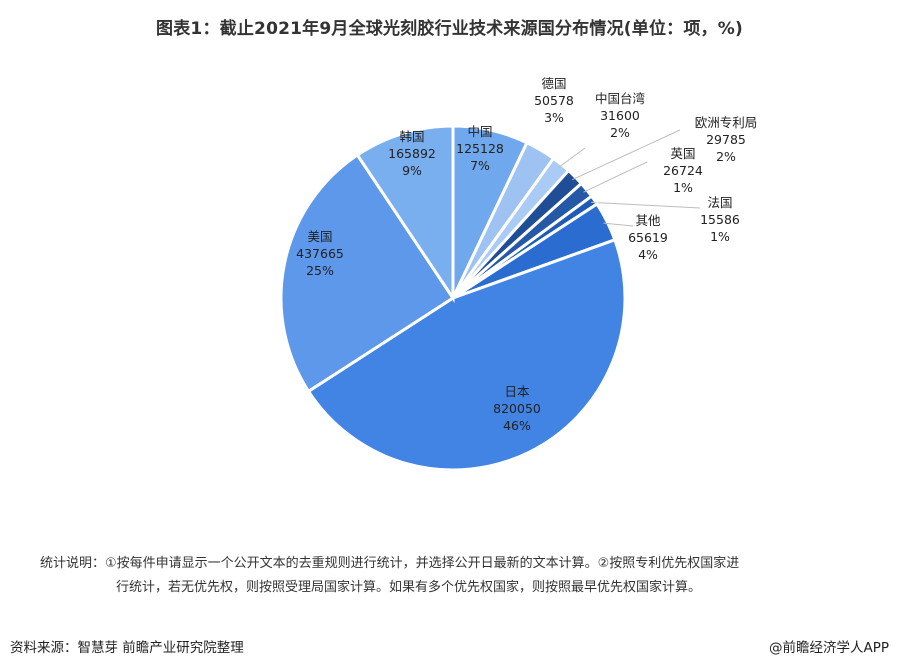  I want to click on slice-label-1: 德国 50578 3%, so click(554, 100).